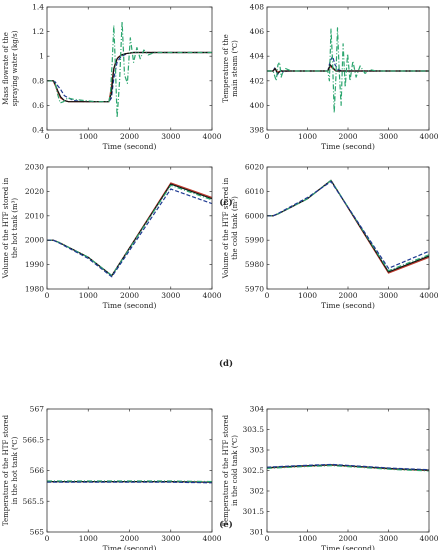 The height and width of the screenshot is (550, 441). What do you see at coordinates (254, 167) in the screenshot?
I see `y-tick-label: 6020` at bounding box center [254, 167].